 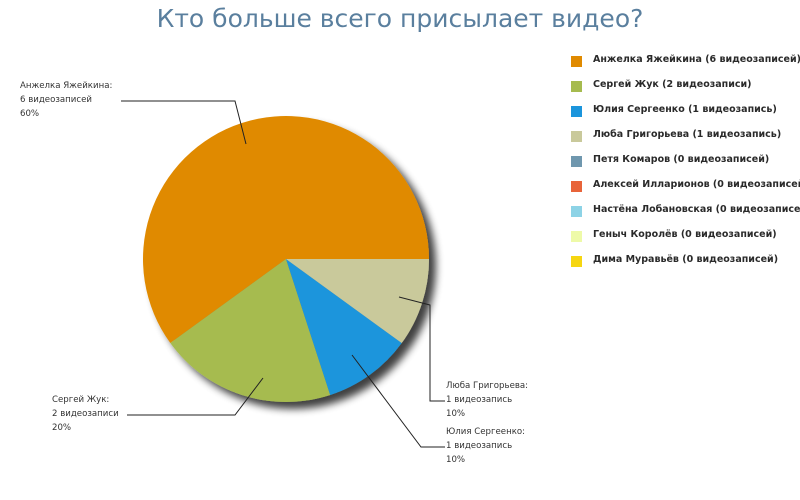 What do you see at coordinates (686, 259) in the screenshot?
I see `legend-label: Дима Муравьёв (0 видеозаписей)` at bounding box center [686, 259].